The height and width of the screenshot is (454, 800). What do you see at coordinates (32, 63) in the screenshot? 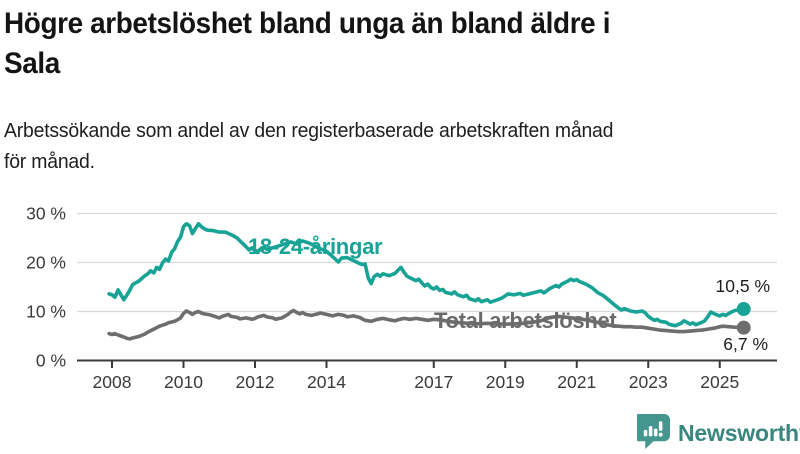
I see `page-title-line-2: Sala` at bounding box center [32, 63].